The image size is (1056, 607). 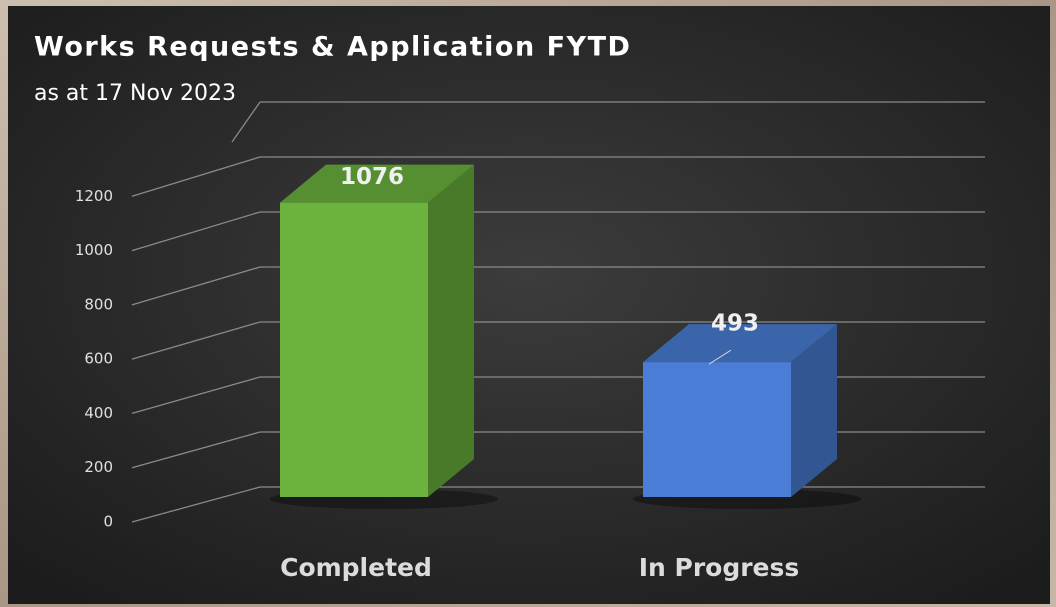 I want to click on x-tick-label: In Progress, so click(x=719, y=567).